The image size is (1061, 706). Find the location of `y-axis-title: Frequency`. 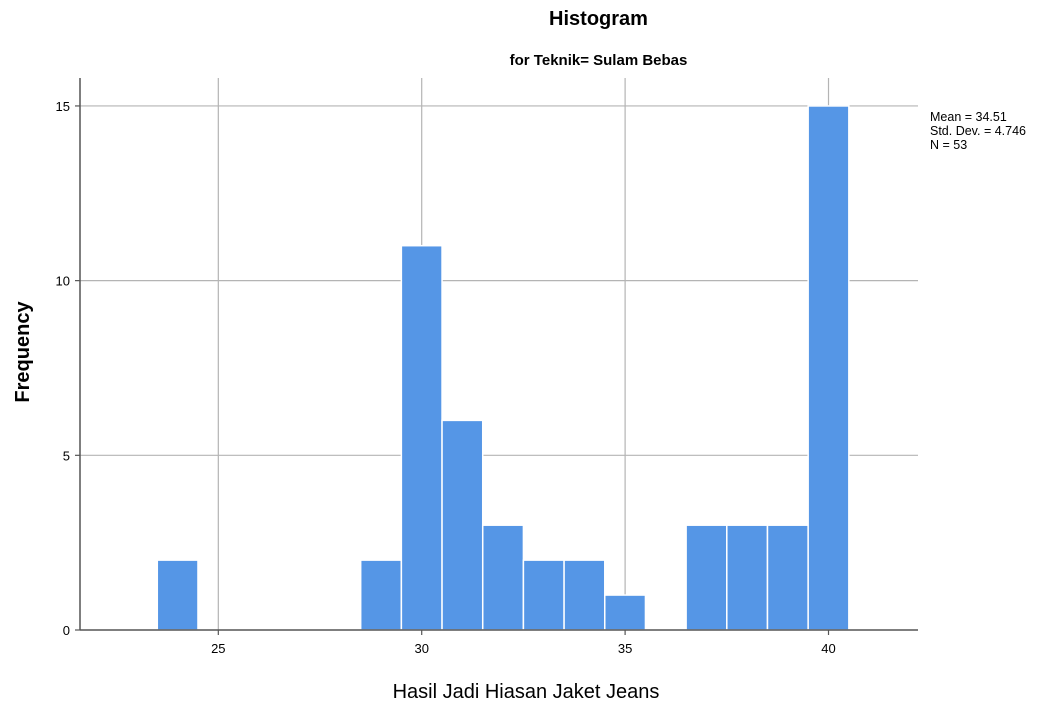

y-axis-title: Frequency is located at coordinates (23, 352).